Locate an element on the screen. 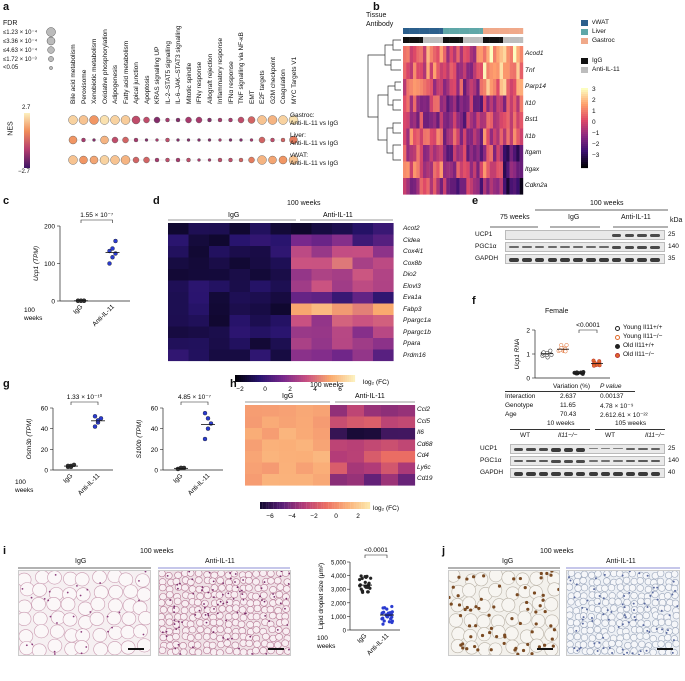 Image resolution: width=685 pixels, height=681 pixels. x-tick-label: IgG is located at coordinates (68, 478).